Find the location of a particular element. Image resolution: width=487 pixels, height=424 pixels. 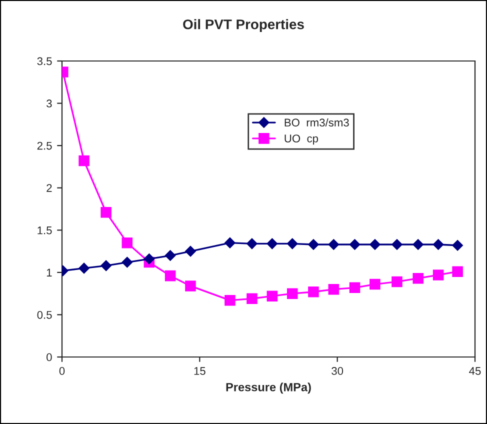

y-tick-label: 2.5 is located at coordinates (44, 146).